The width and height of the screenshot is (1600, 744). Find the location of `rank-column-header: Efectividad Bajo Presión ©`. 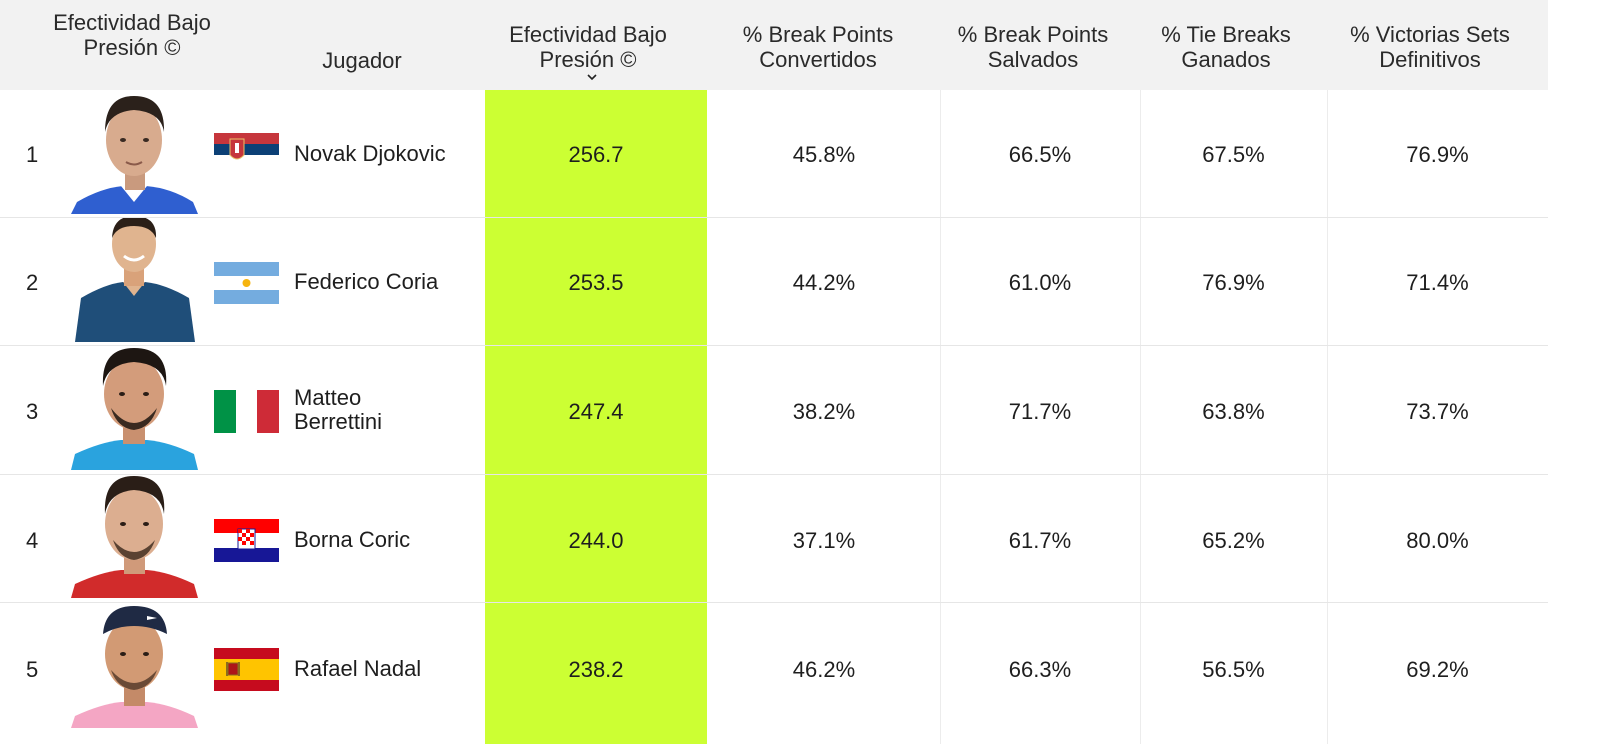

rank-column-header: Efectividad Bajo Presión © is located at coordinates (132, 35).